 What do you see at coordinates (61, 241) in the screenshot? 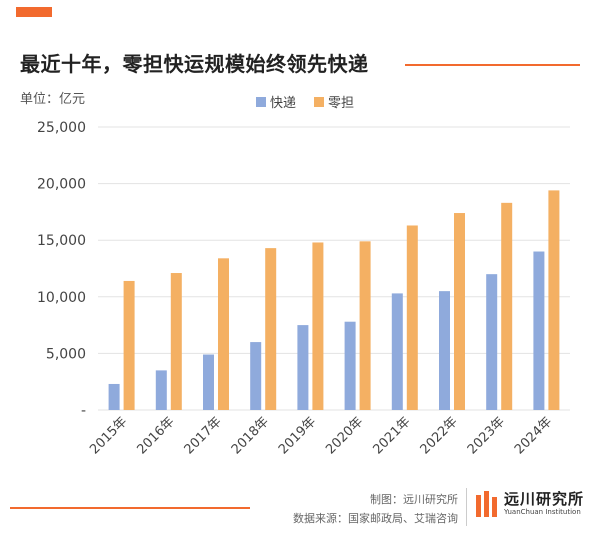
I see `y-tick-label: 15,000` at bounding box center [61, 241].